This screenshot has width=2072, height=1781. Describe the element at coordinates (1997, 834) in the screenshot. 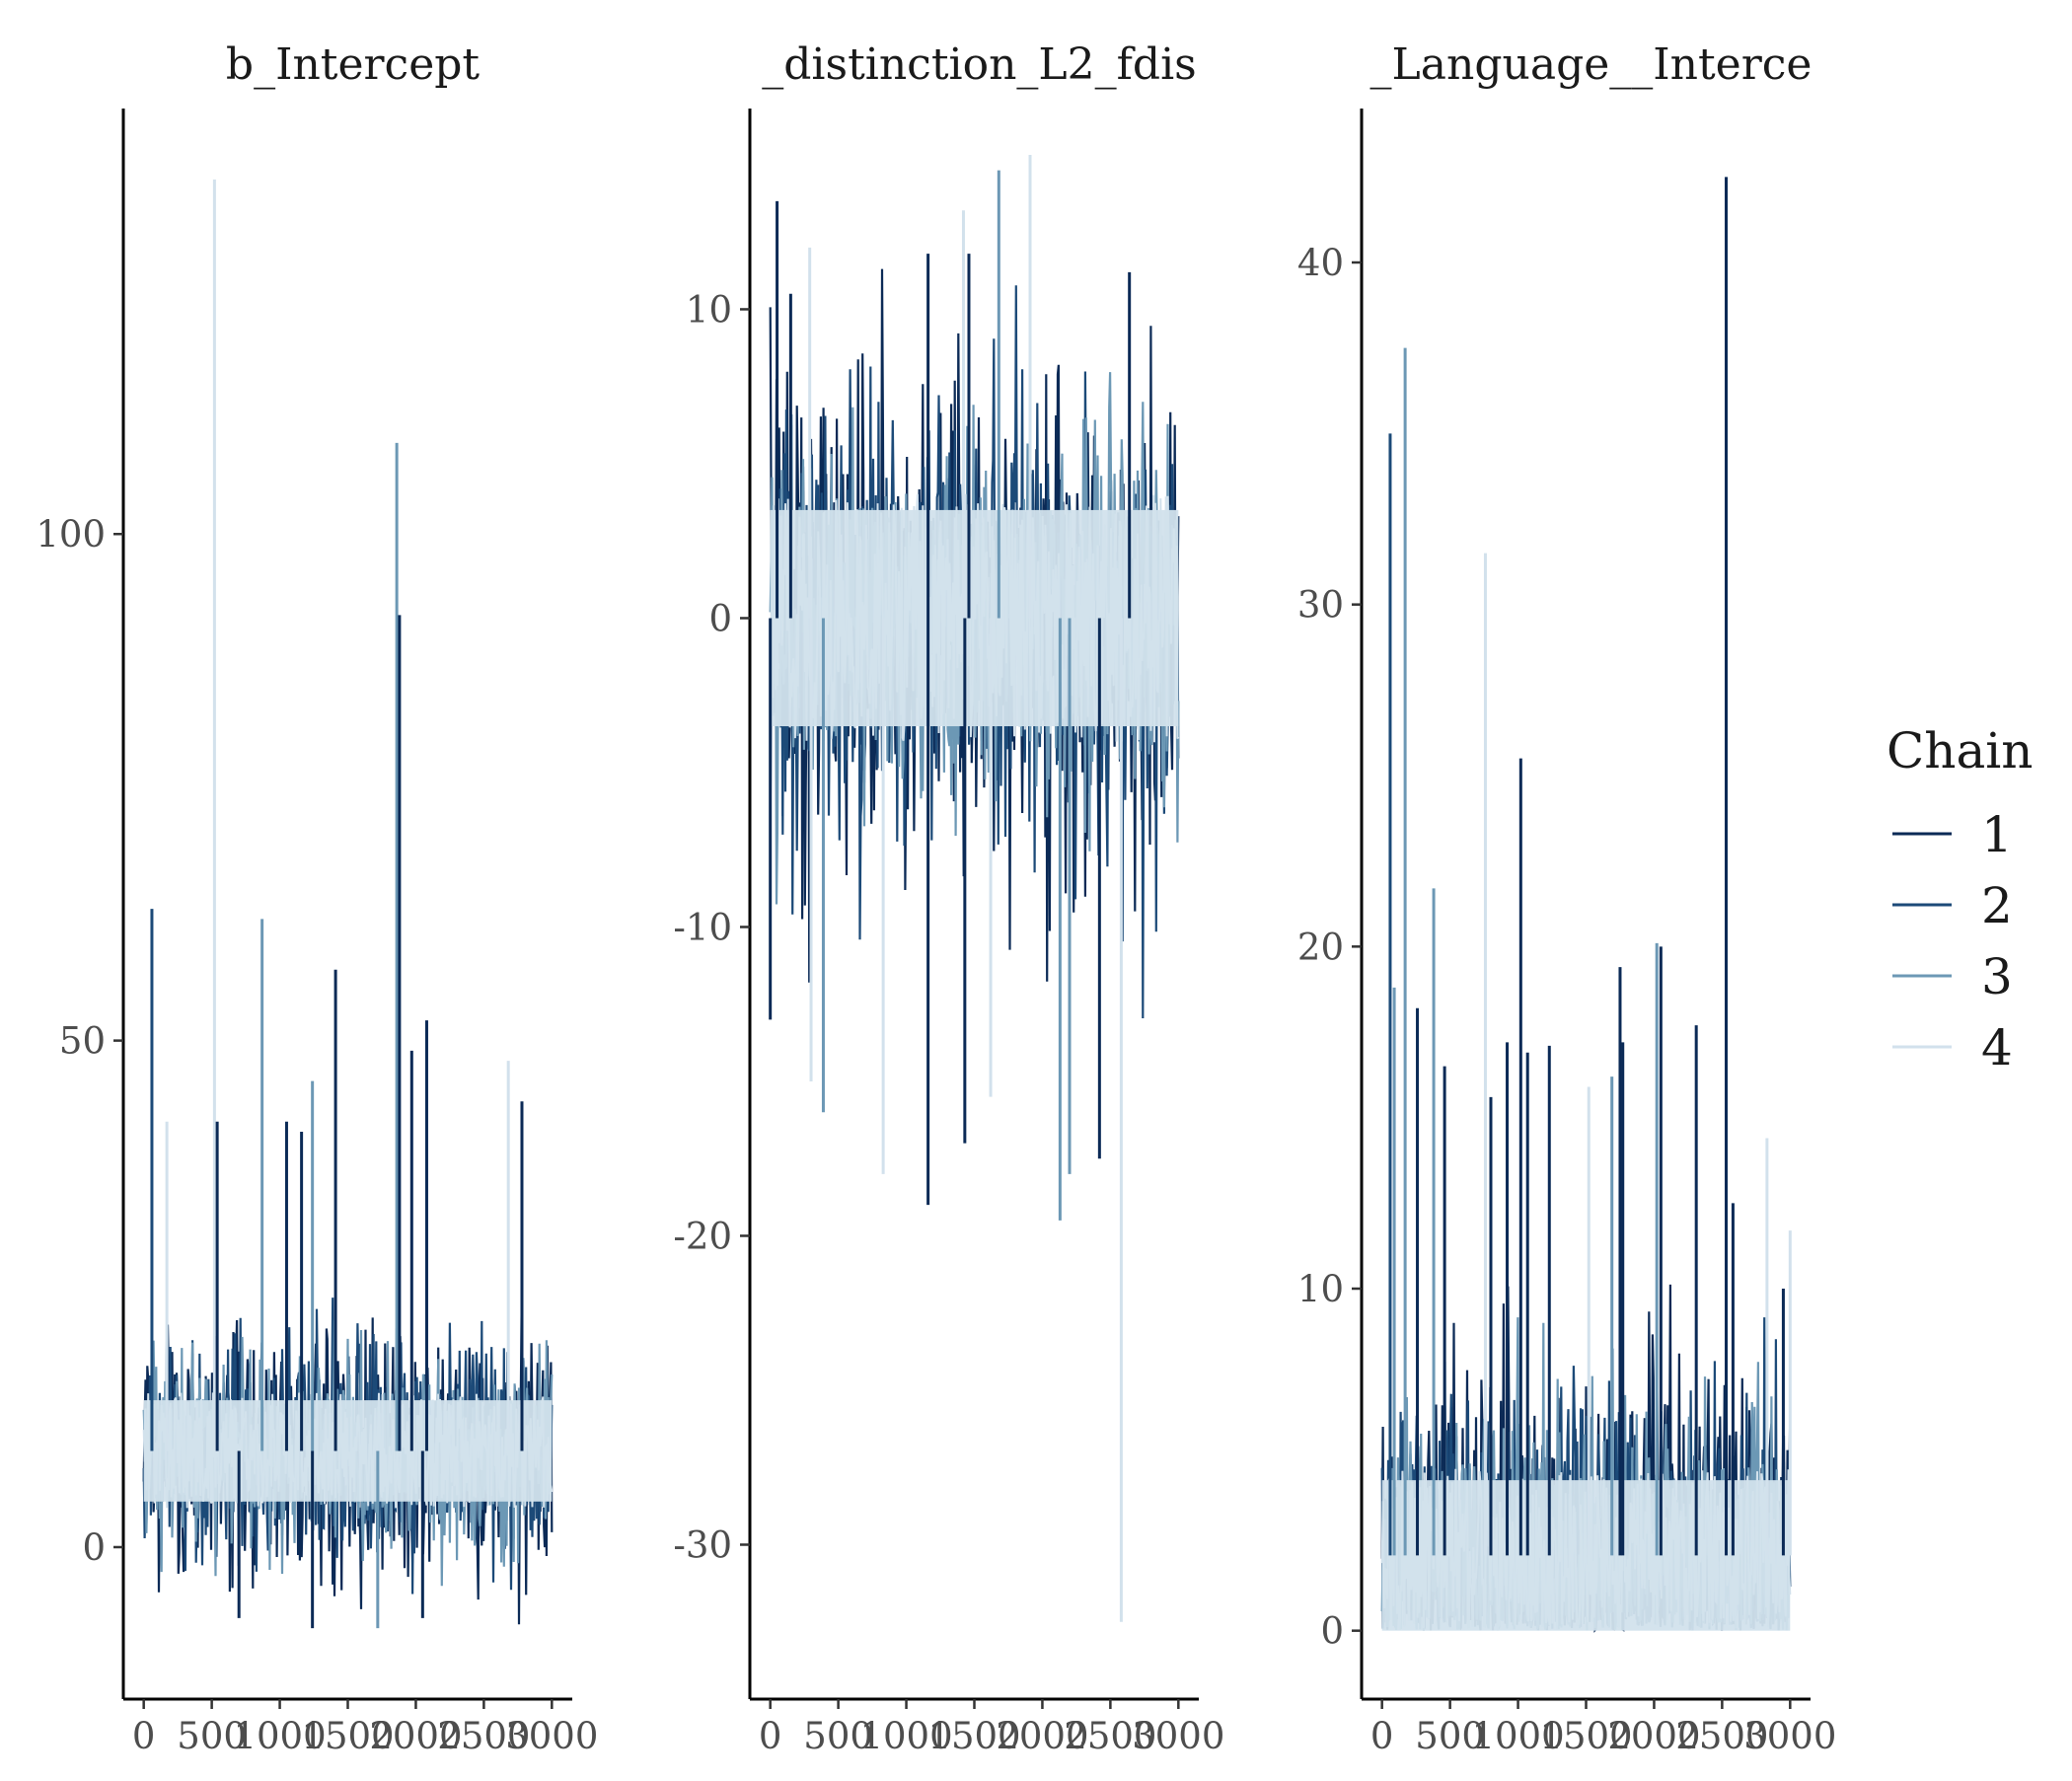

I see `legend-label-chain-1: 1` at that location.